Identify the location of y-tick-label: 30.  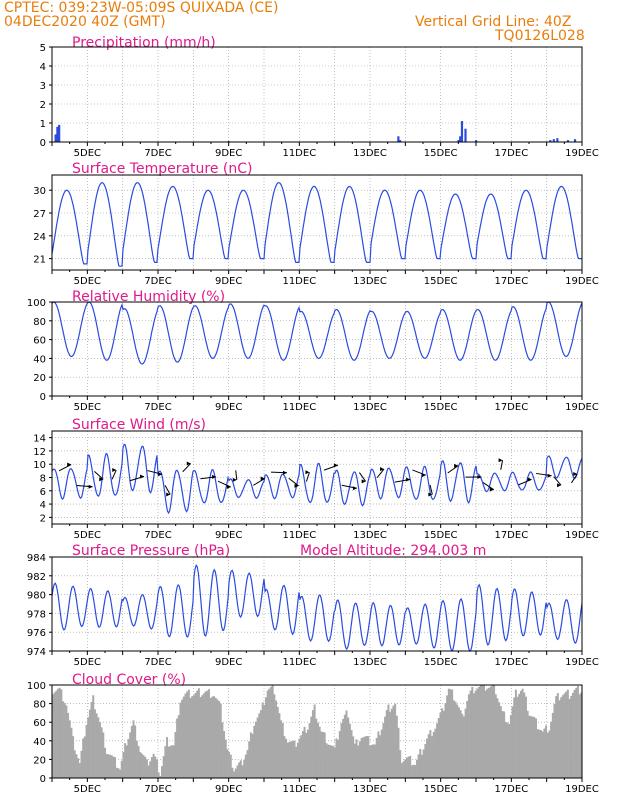
(39, 191).